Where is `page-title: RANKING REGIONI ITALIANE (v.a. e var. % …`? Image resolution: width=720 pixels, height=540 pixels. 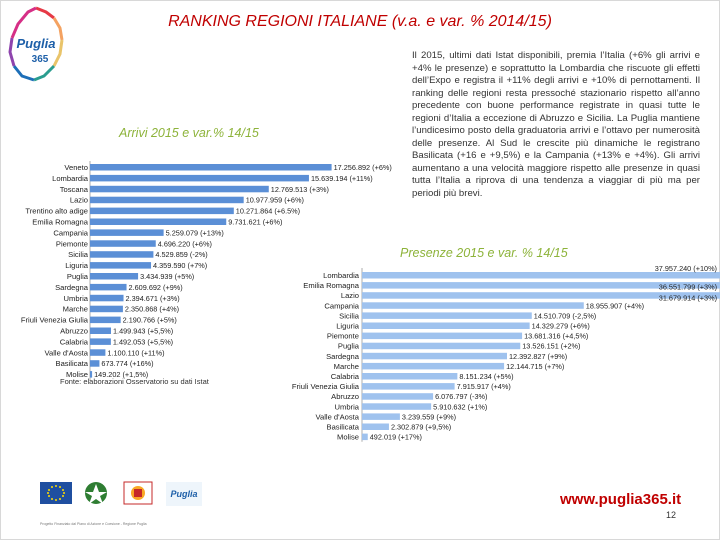 page-title: RANKING REGIONI ITALIANE (v.a. e var. % … is located at coordinates (360, 21).